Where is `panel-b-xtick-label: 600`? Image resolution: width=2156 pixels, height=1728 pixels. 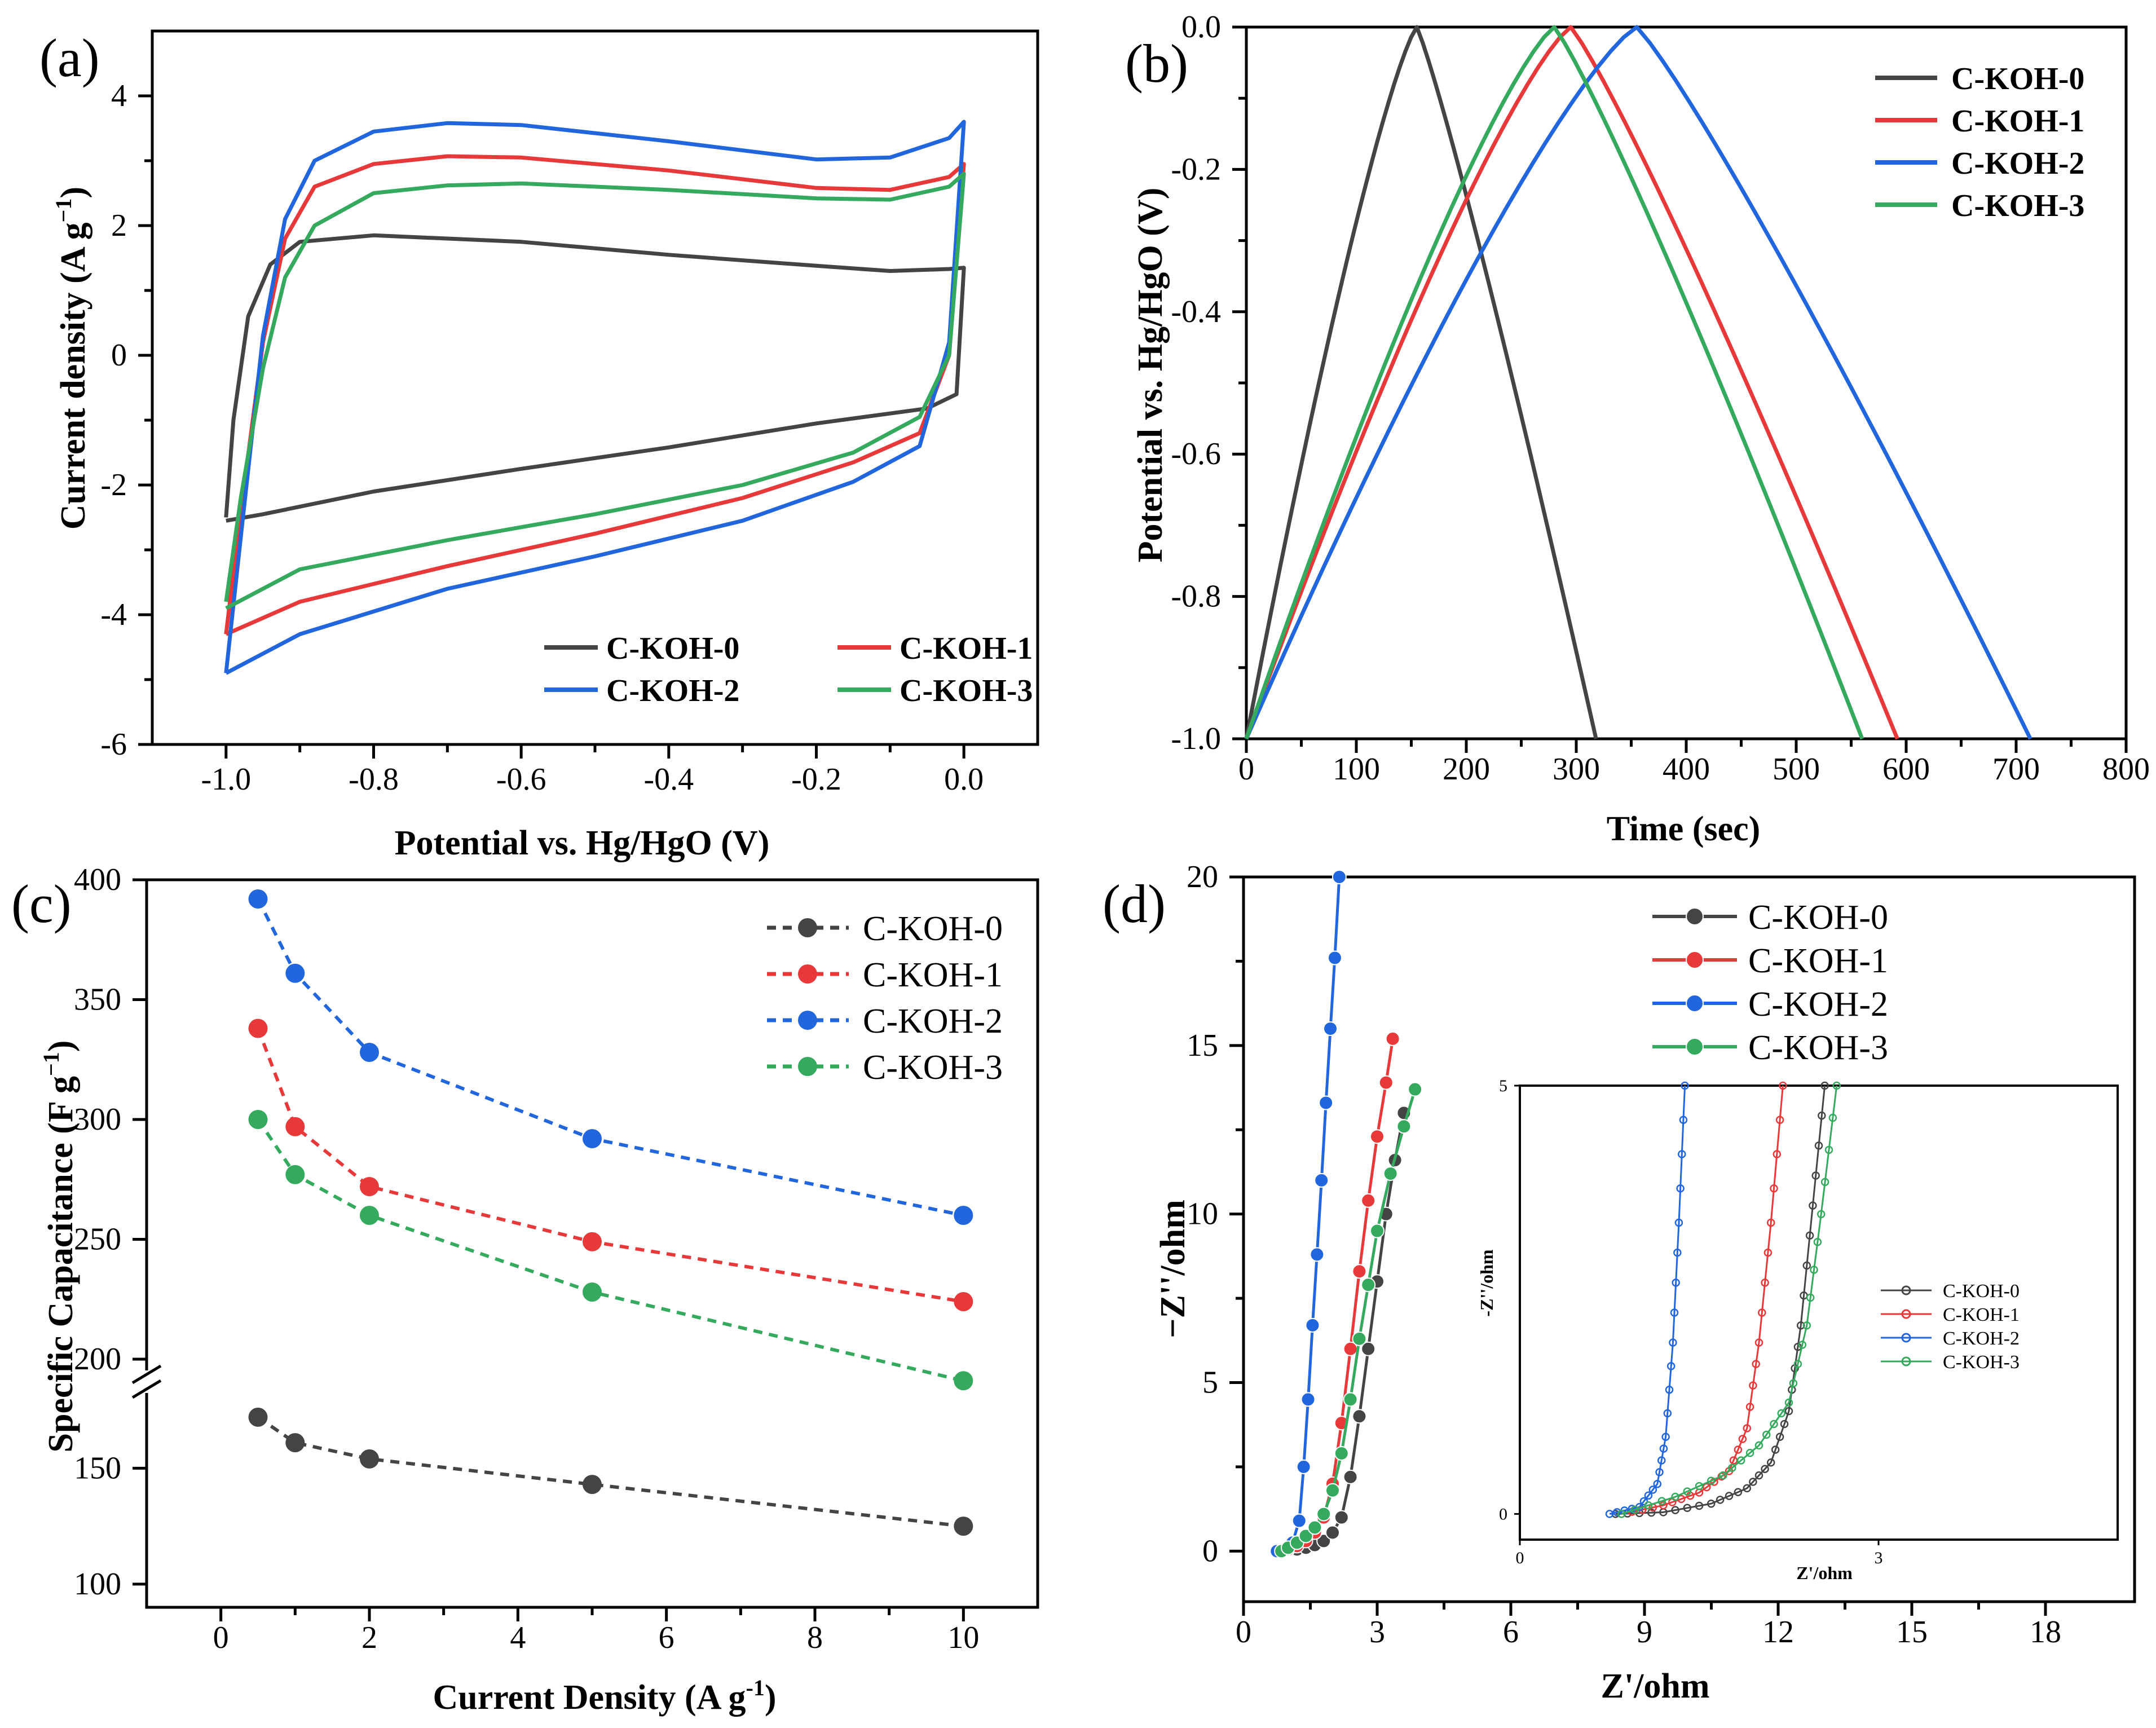 panel-b-xtick-label: 600 is located at coordinates (1906, 770).